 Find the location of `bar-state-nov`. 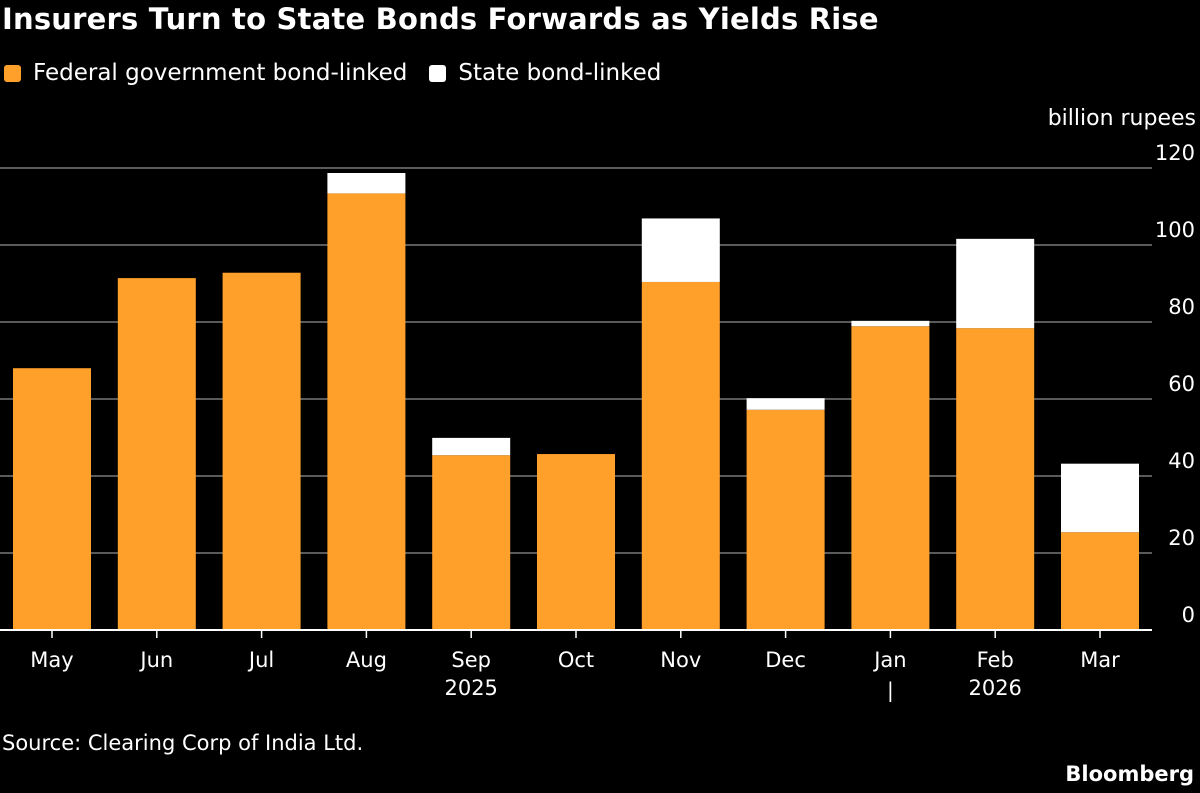

bar-state-nov is located at coordinates (680, 250).